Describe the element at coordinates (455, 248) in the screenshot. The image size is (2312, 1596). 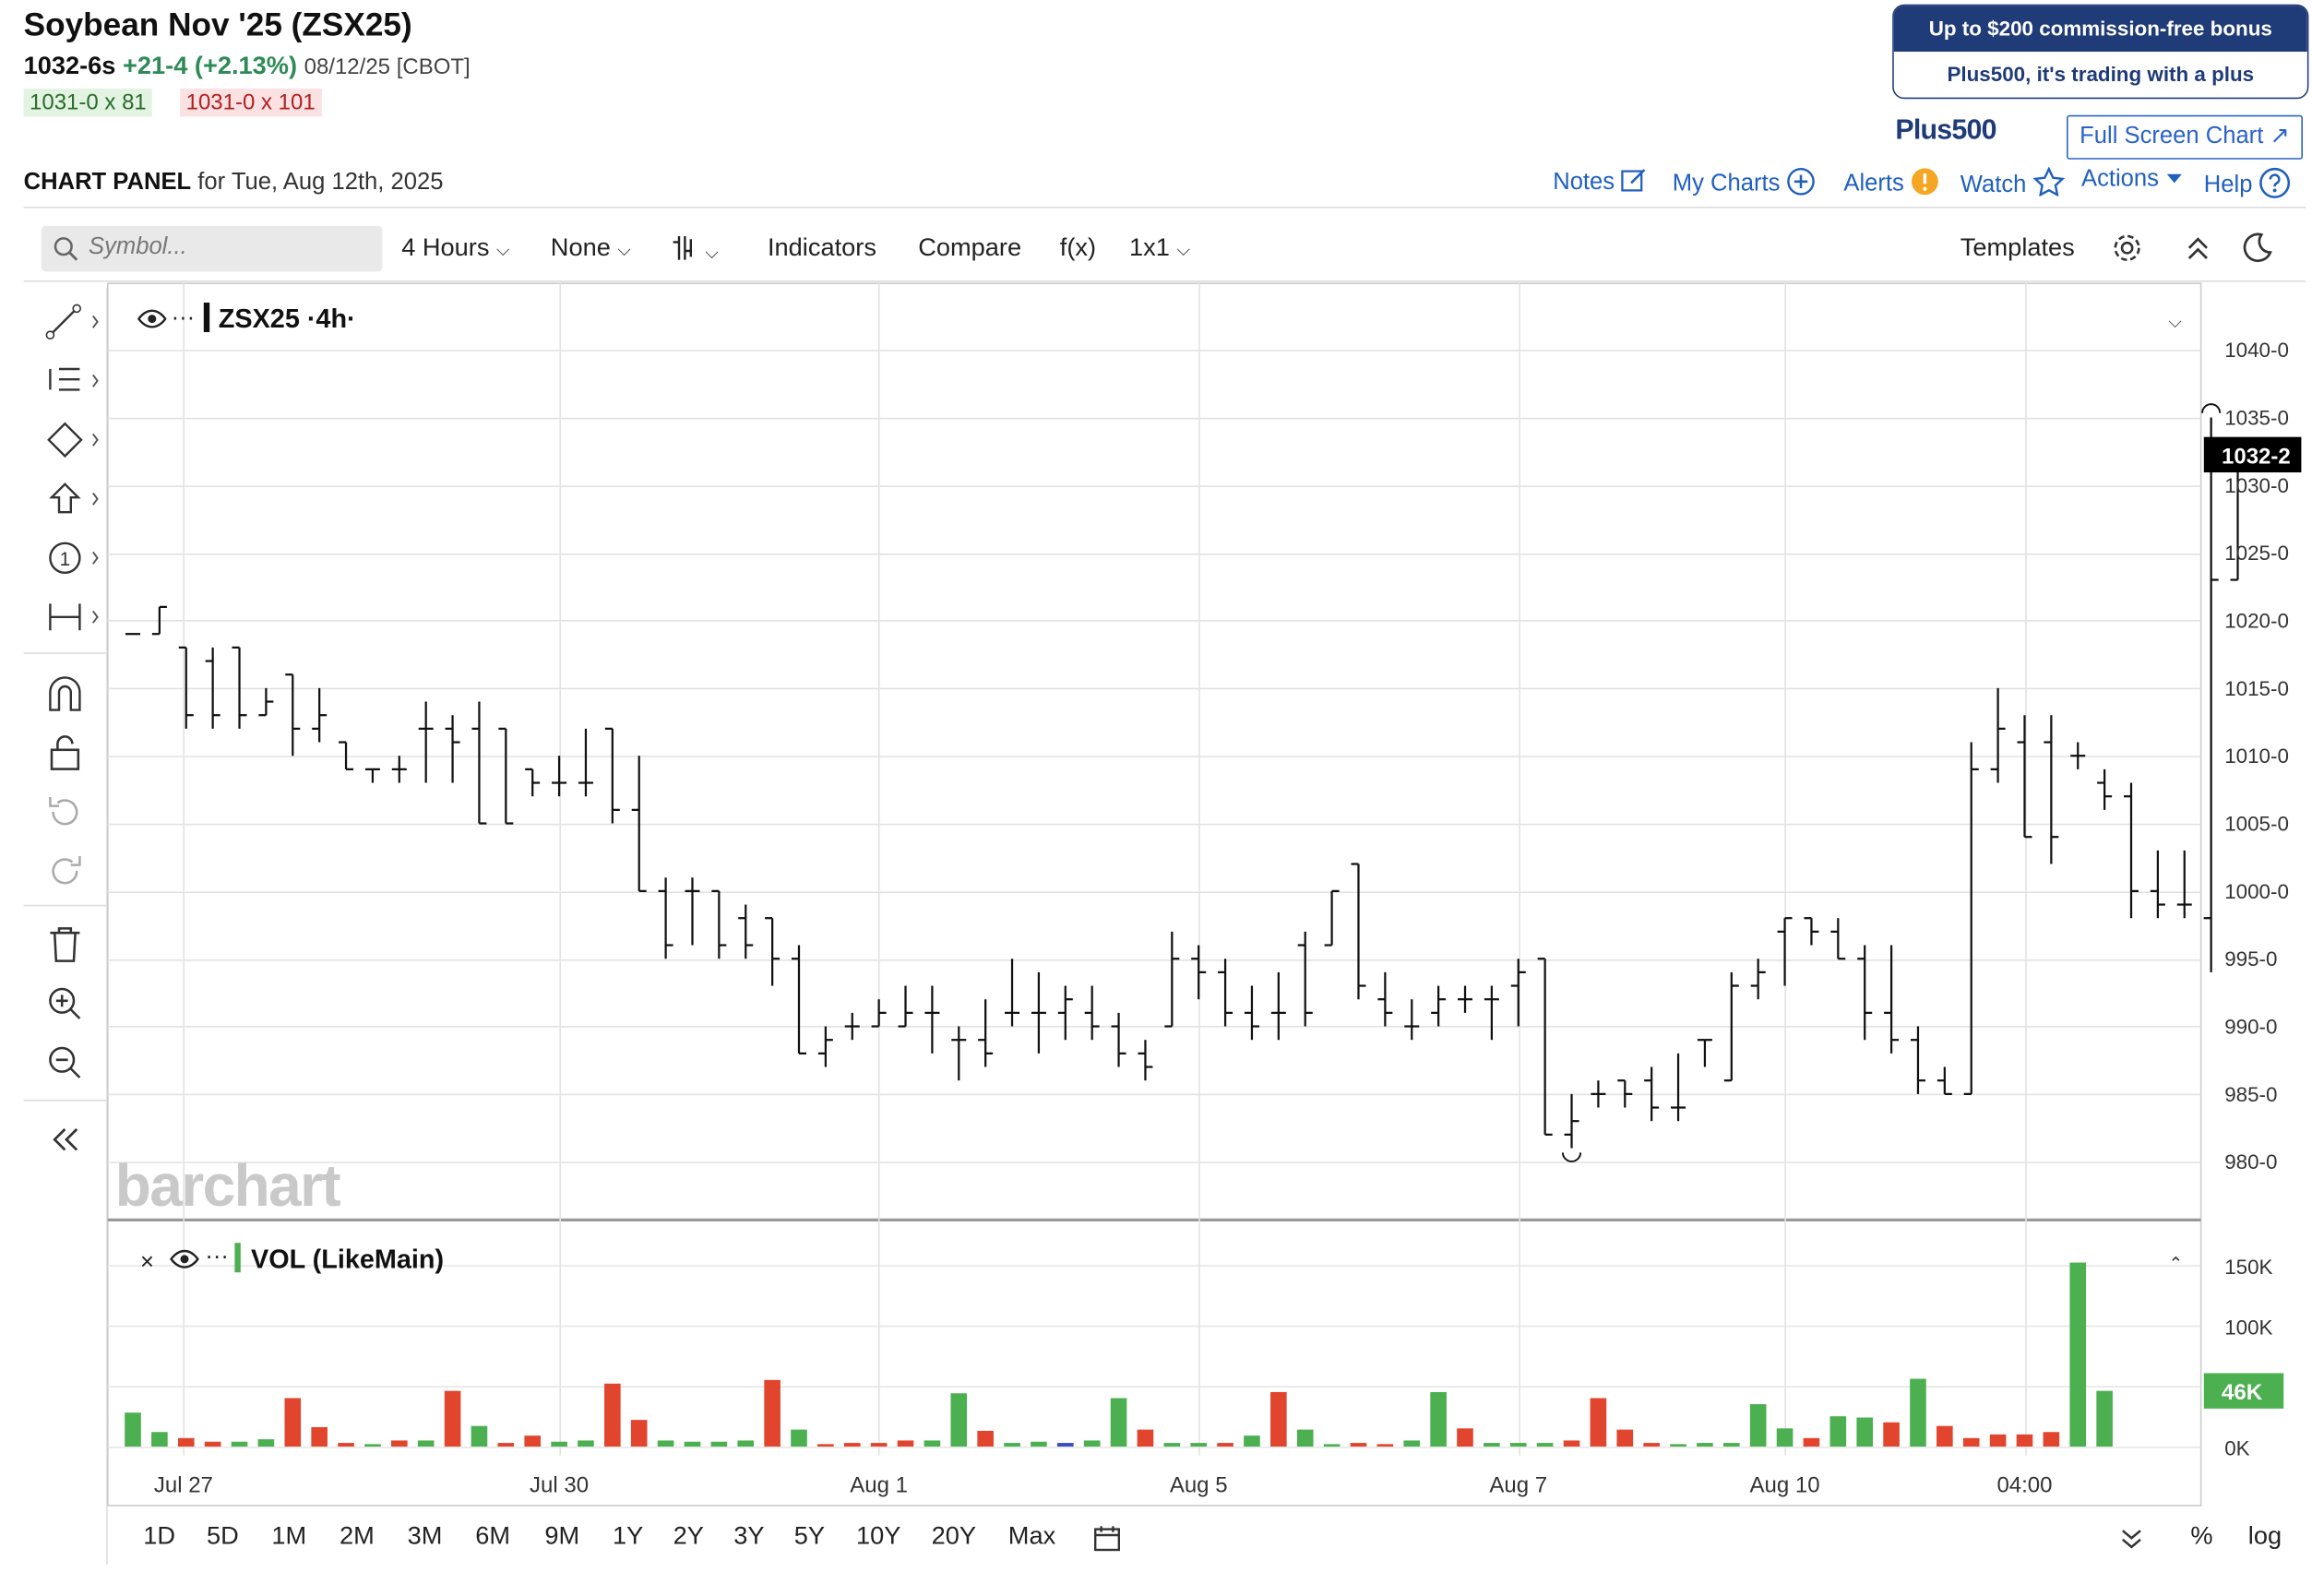
I see `interval-select: 4 Hours ⌵` at that location.